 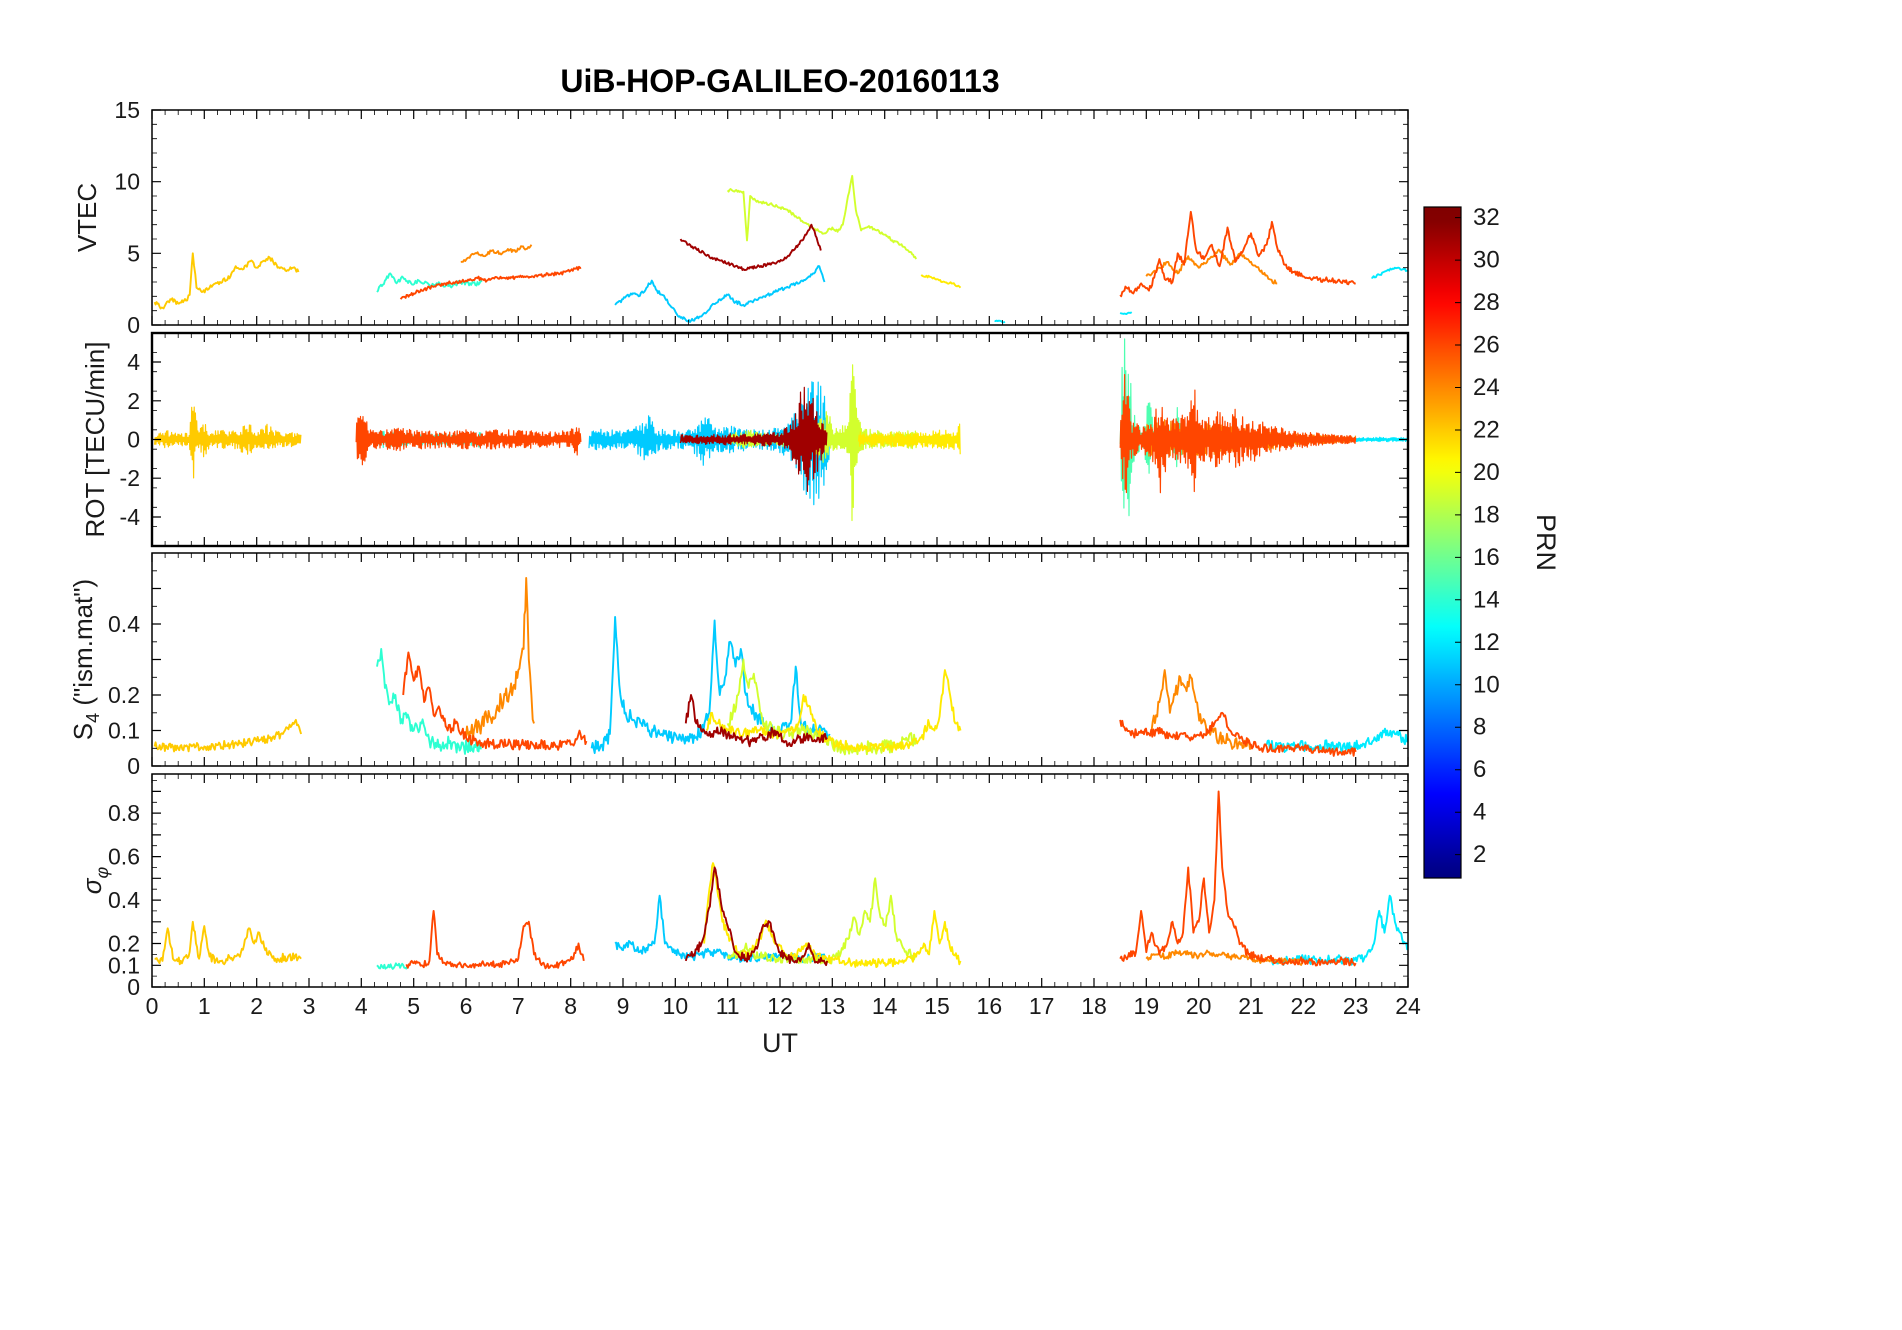 I want to click on colorbar-tick-label-20: 20, so click(x=1486, y=472).